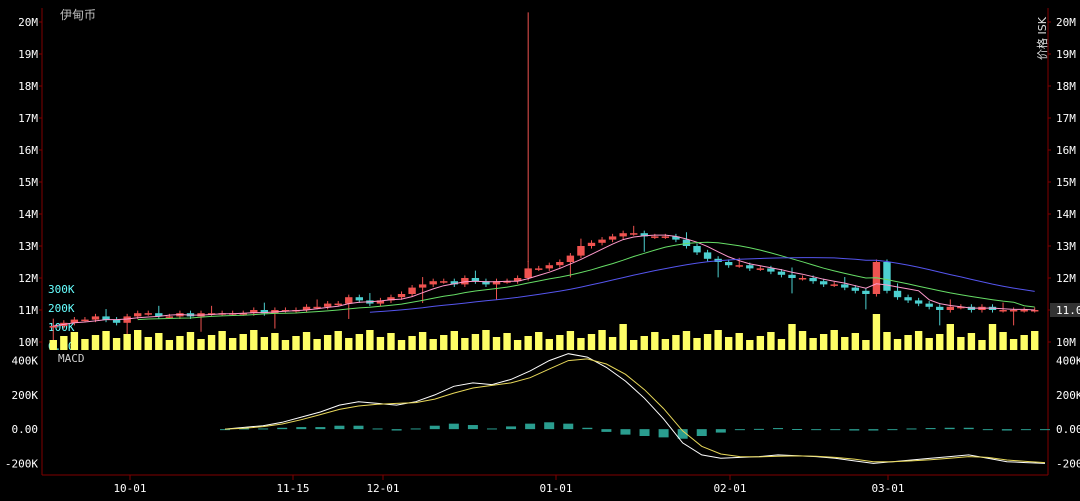 This screenshot has height=501, width=1080. I want to click on macd-label: MACD, so click(71, 358).